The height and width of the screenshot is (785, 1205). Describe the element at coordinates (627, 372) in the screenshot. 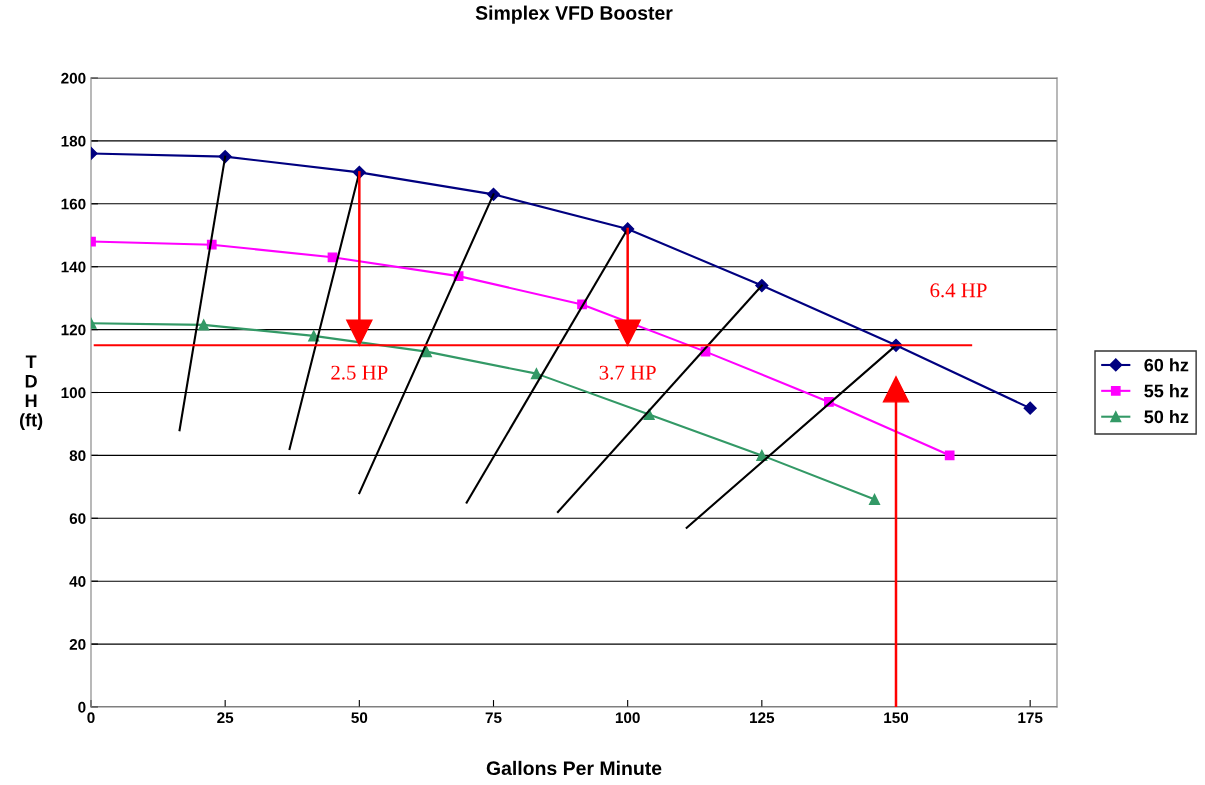

I see `annotation: 3.7 HP` at that location.